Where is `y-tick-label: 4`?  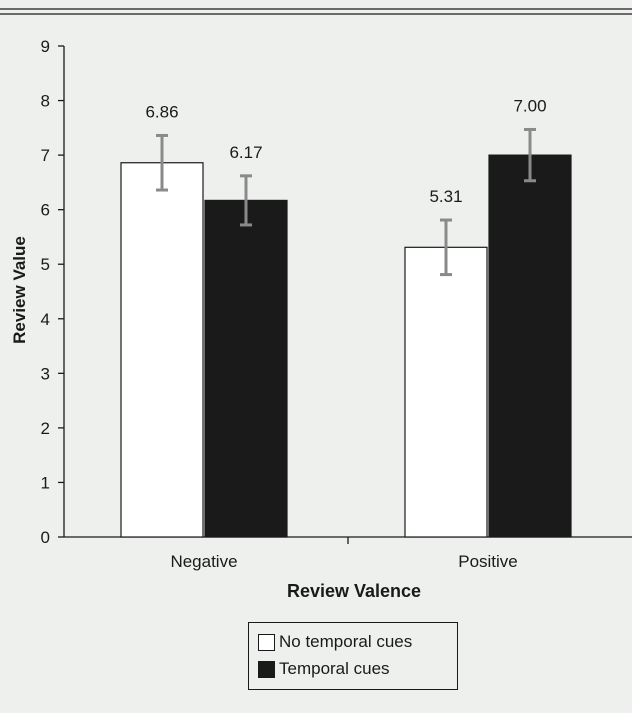 y-tick-label: 4 is located at coordinates (45, 319).